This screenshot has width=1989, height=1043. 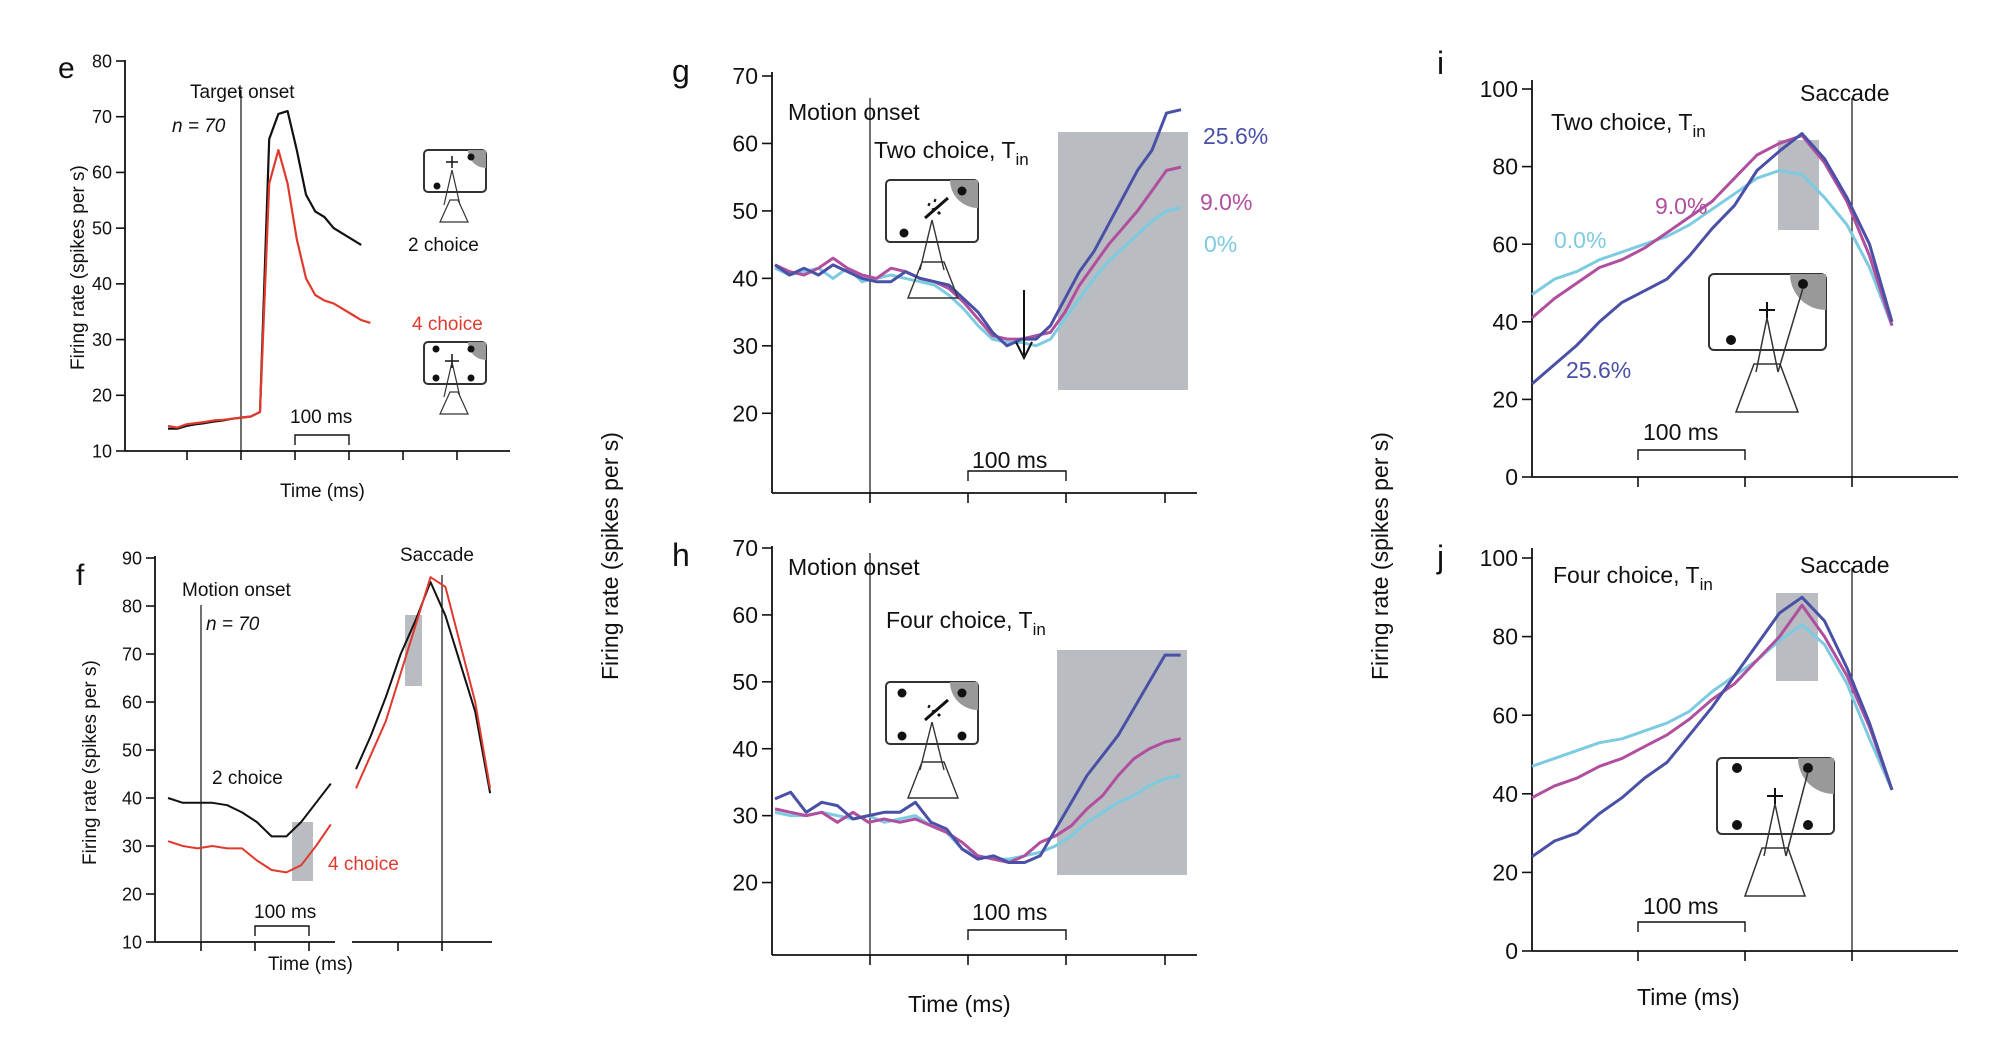 What do you see at coordinates (1681, 206) in the screenshot?
I see `series-label-i-9-0: 9.0%` at bounding box center [1681, 206].